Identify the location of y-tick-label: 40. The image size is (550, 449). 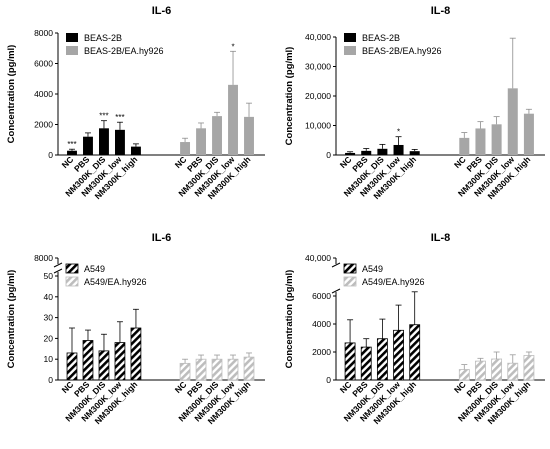
(49, 297).